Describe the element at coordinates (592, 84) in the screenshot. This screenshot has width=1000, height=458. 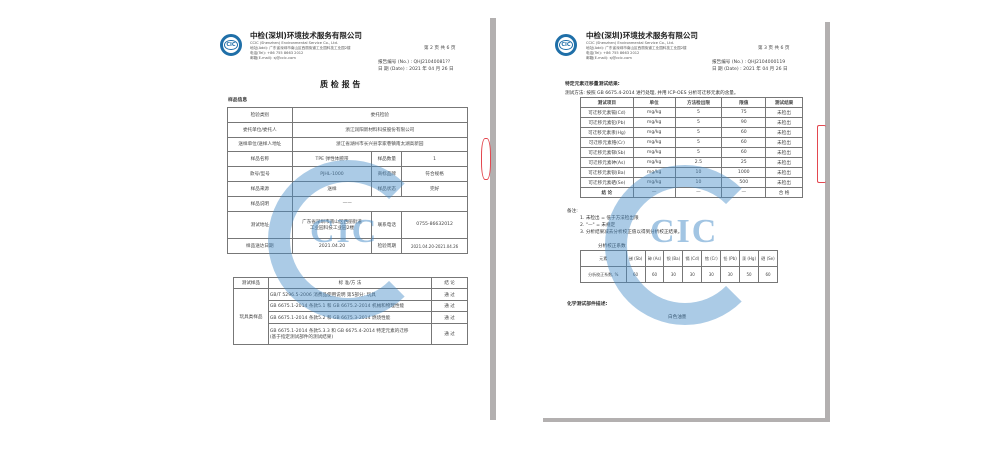
I see `section-title: 特定元素迁移量测试结果:` at that location.